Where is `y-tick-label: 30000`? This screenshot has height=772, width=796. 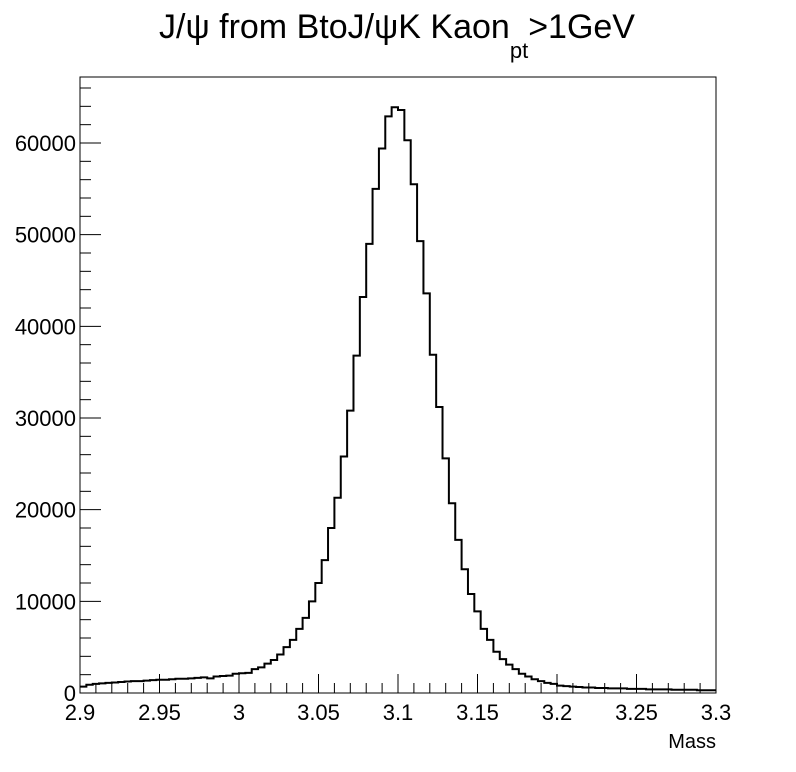
y-tick-label: 30000 is located at coordinates (45, 418).